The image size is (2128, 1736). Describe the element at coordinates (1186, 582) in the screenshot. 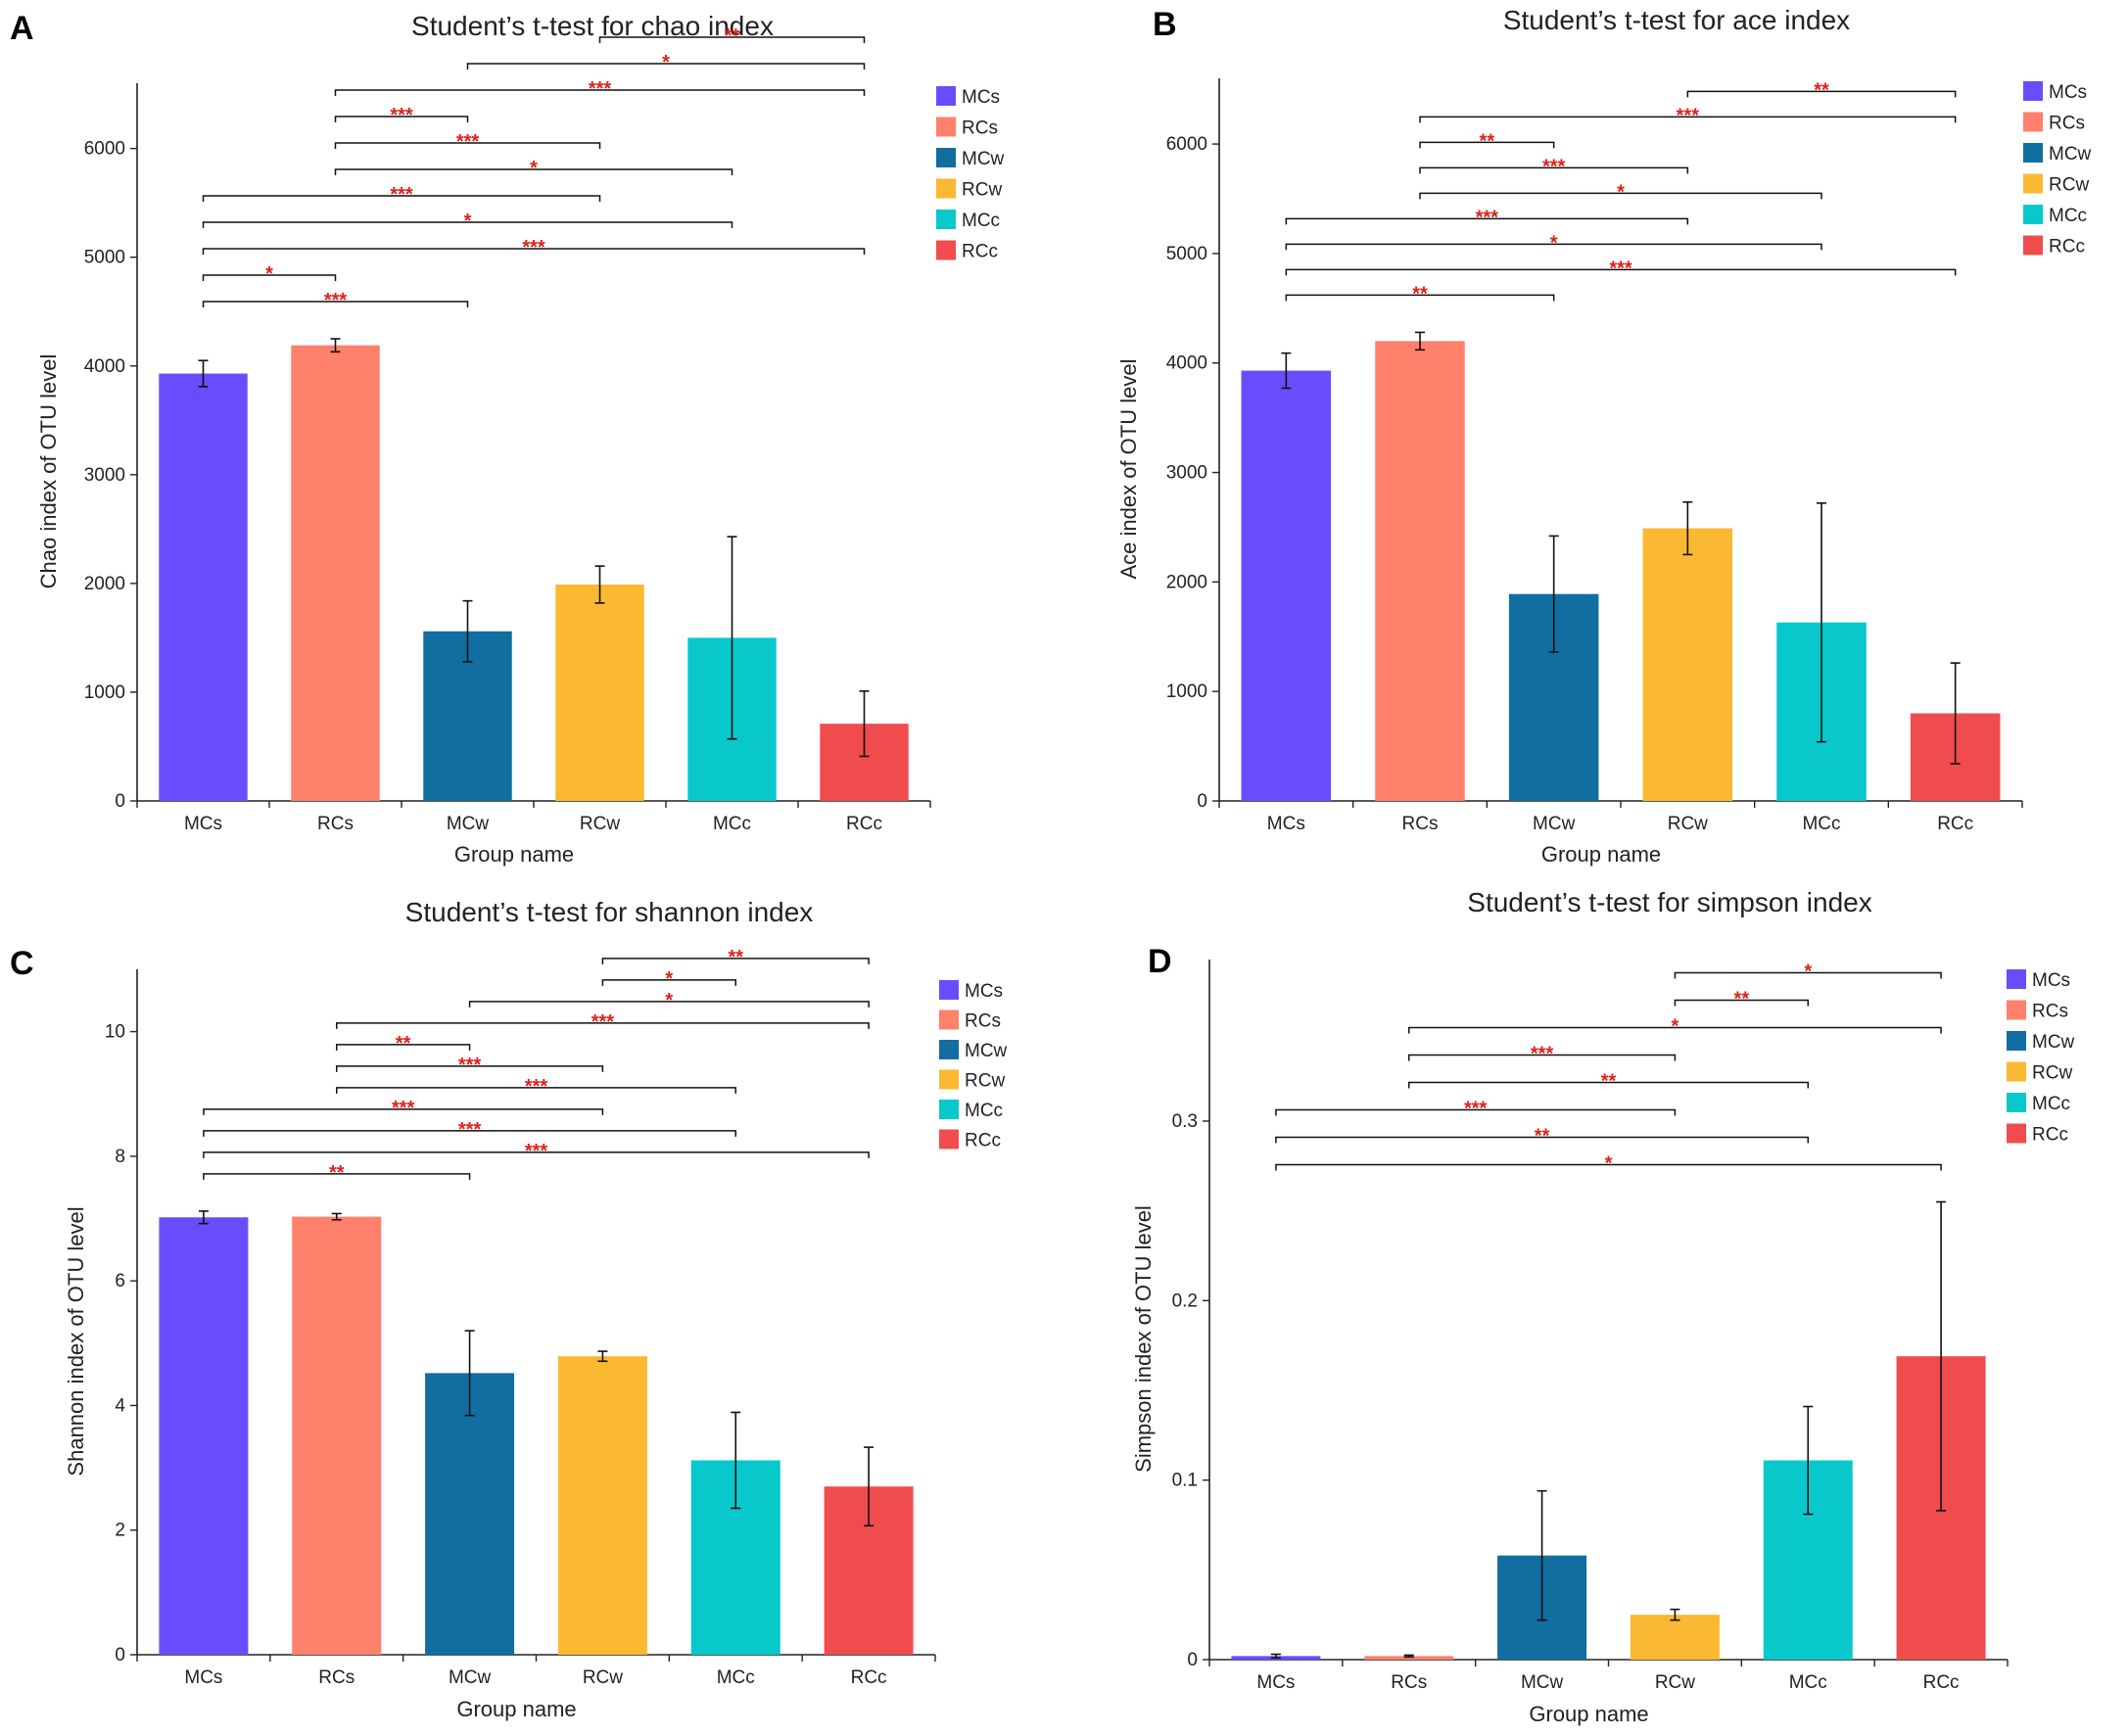

I see `y-tick-label: 2000` at that location.